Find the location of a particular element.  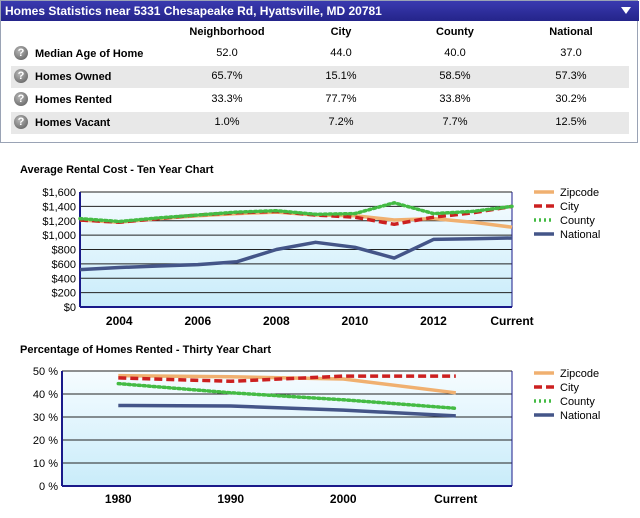

stats-row-homes-vacant: ? Homes Vacant 1.0% 7.2% 7.7% 12.5% is located at coordinates (320, 123).